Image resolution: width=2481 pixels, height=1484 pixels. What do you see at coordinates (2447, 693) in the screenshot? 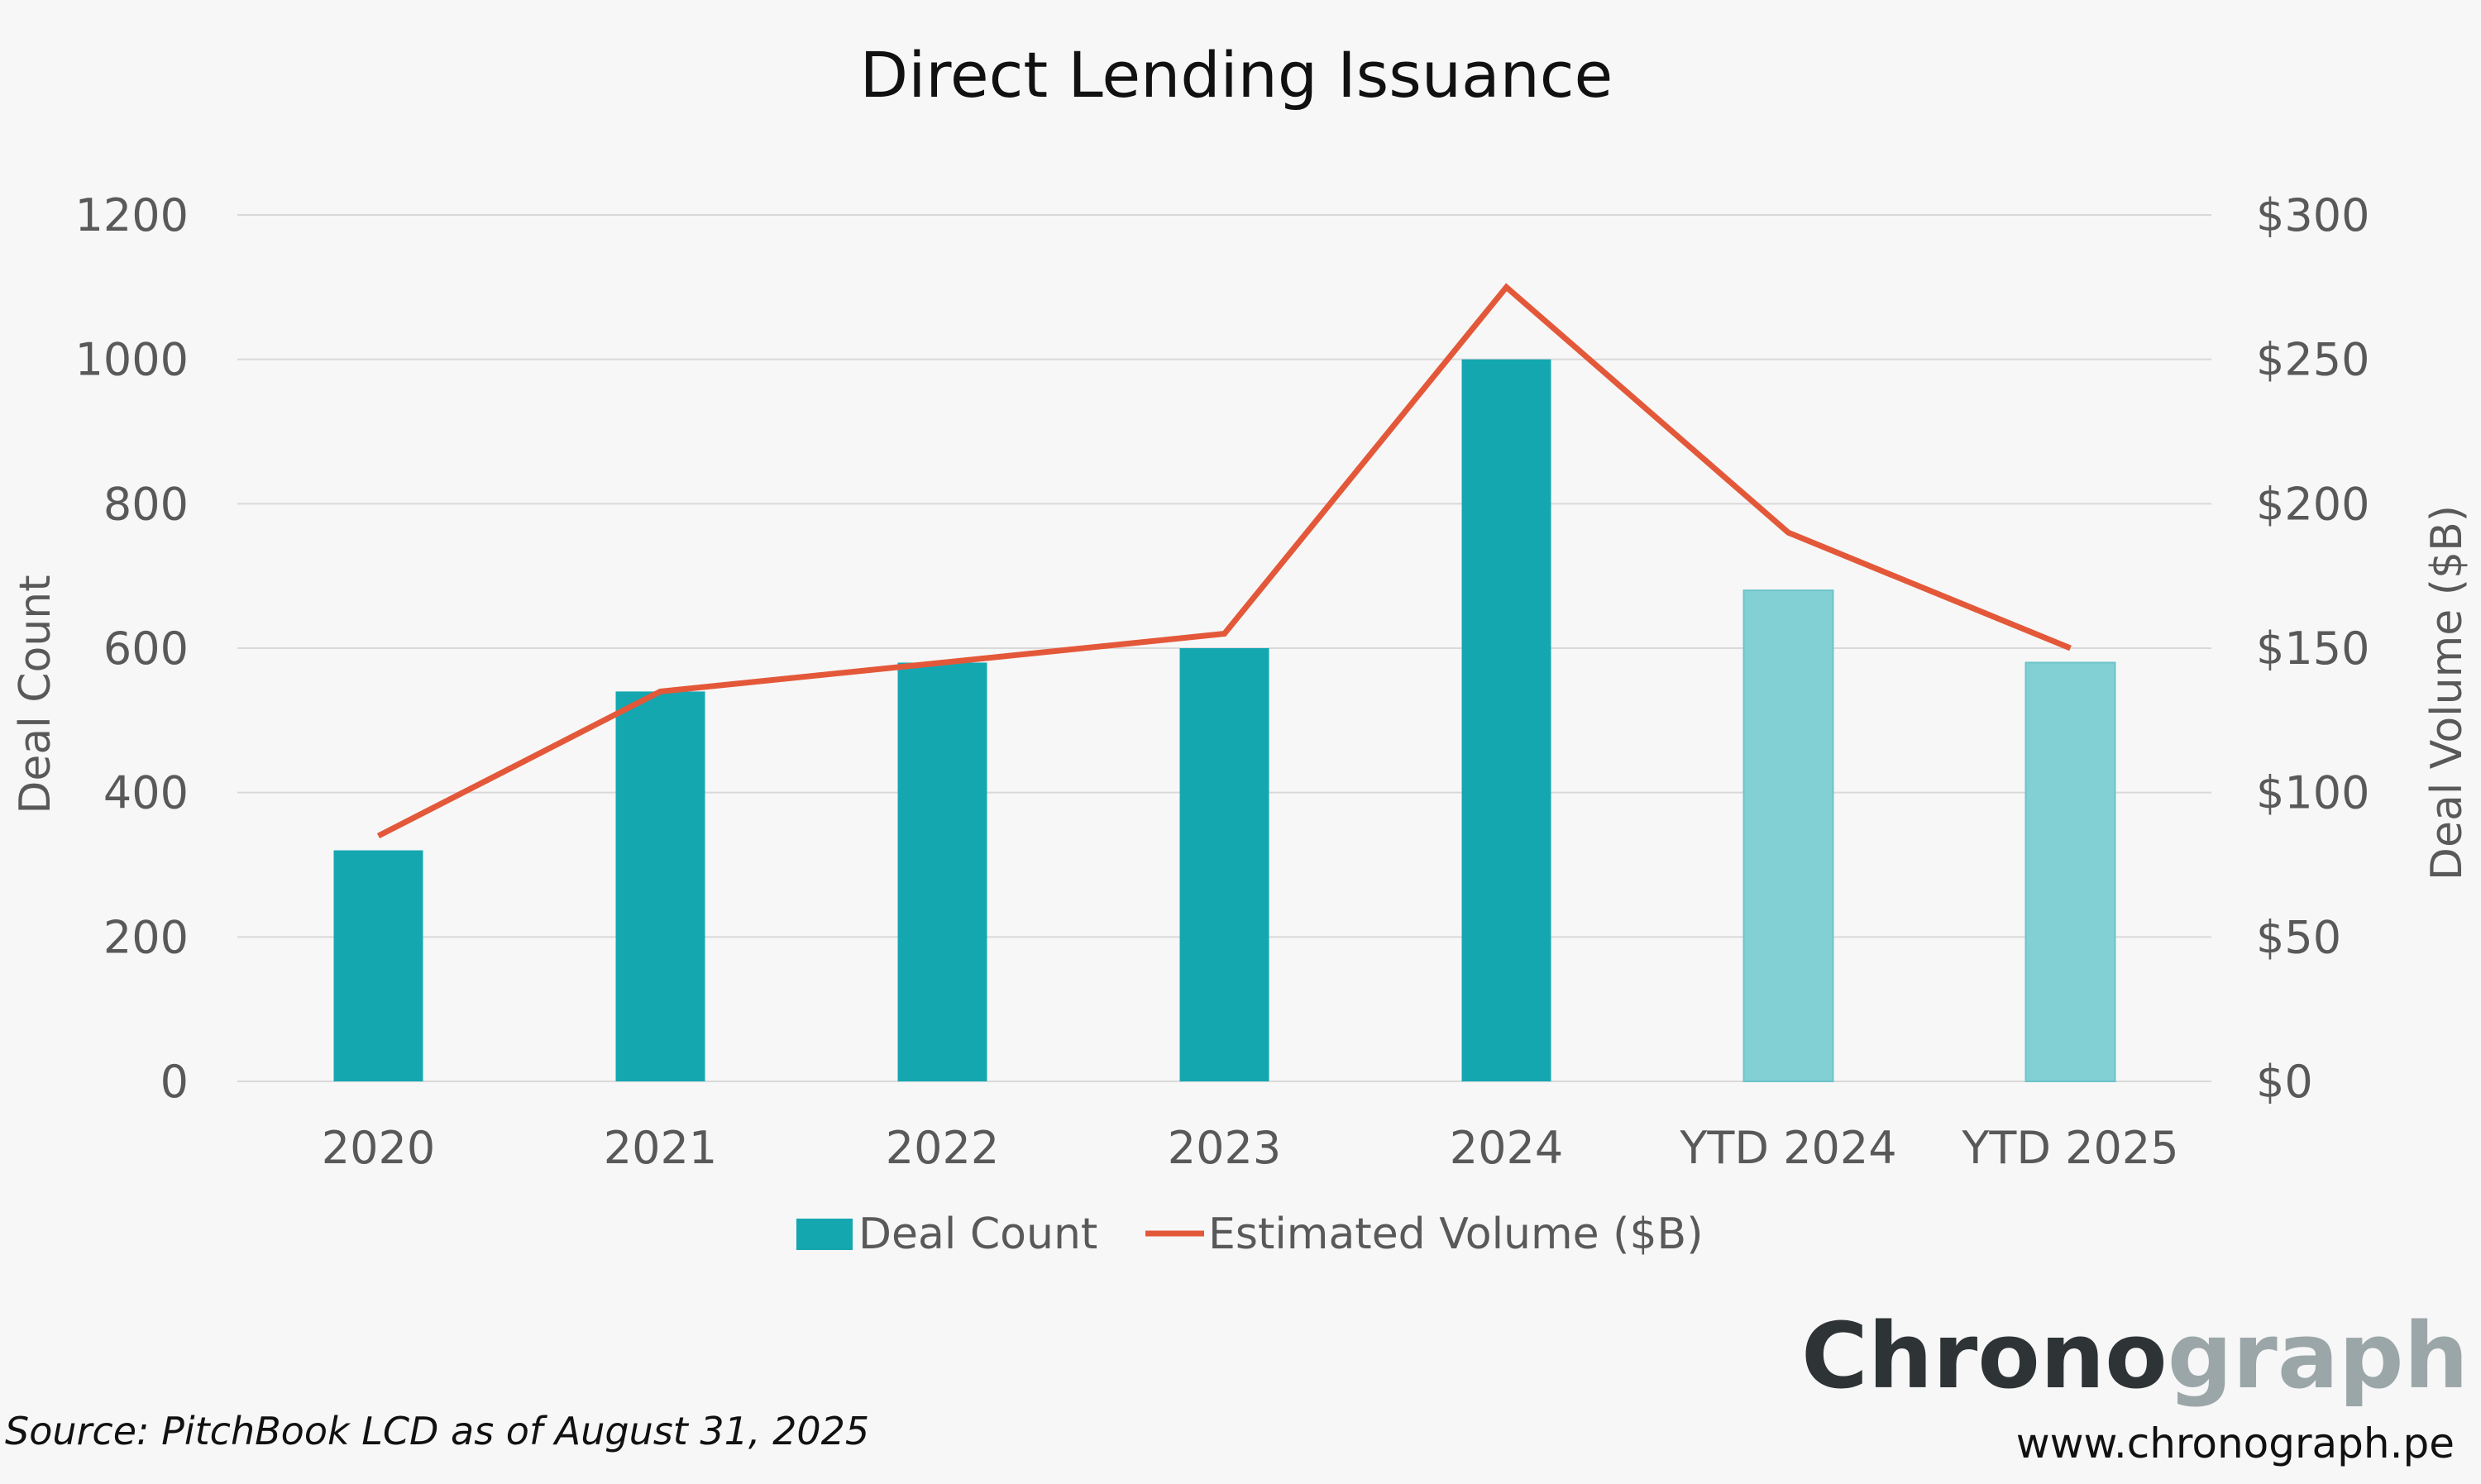
I see `y-right-axis-title: Deal Volume ($B)` at bounding box center [2447, 693].